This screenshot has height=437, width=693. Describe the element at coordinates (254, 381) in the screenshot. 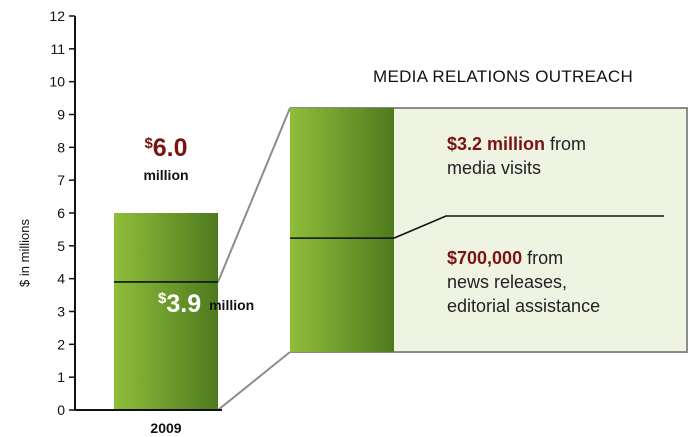

I see `connector-line-bottom` at that location.